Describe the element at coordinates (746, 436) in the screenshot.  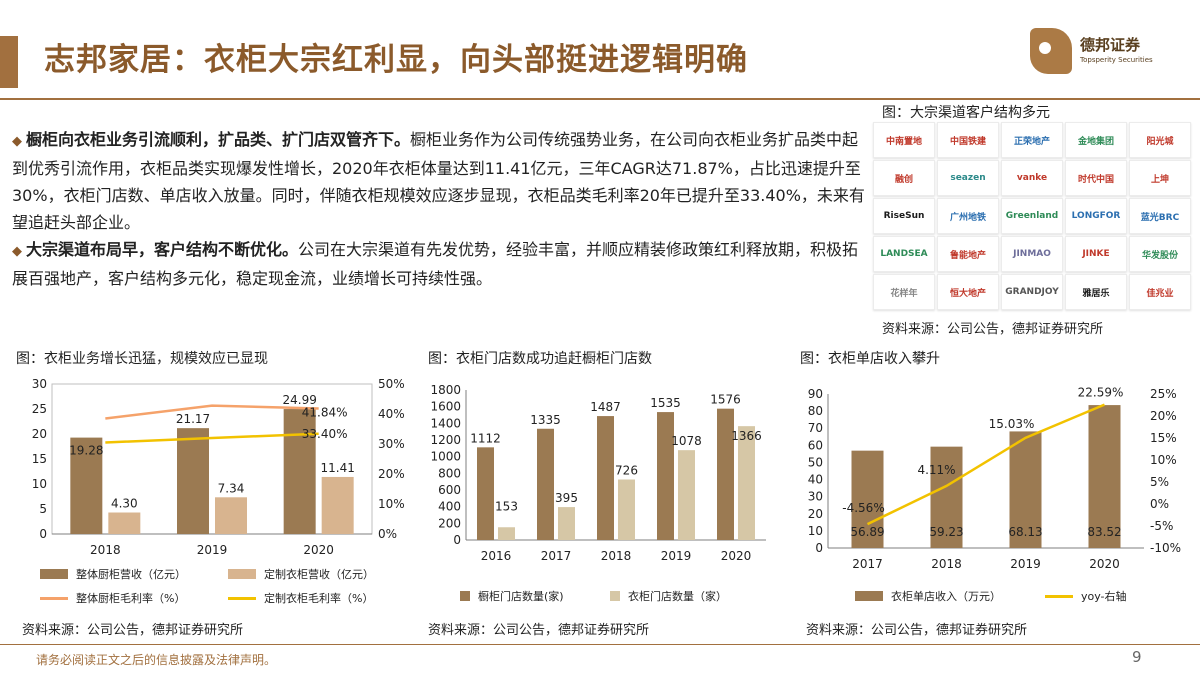
I see `data-label: 1366` at that location.